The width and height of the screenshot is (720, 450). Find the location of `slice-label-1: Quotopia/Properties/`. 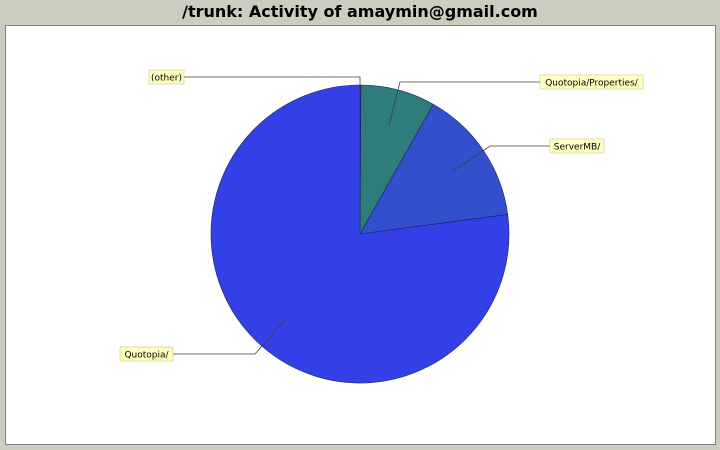

slice-label-1: Quotopia/Properties/ is located at coordinates (592, 84).